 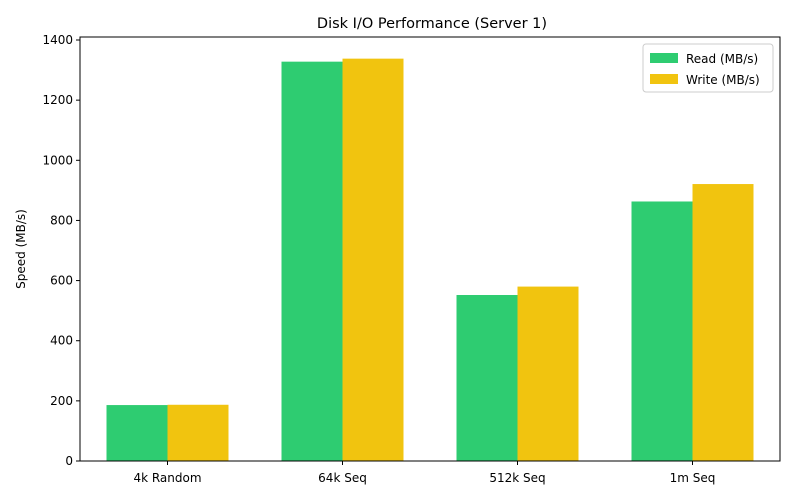 I want to click on y-tick-label: 1400, so click(x=57, y=40).